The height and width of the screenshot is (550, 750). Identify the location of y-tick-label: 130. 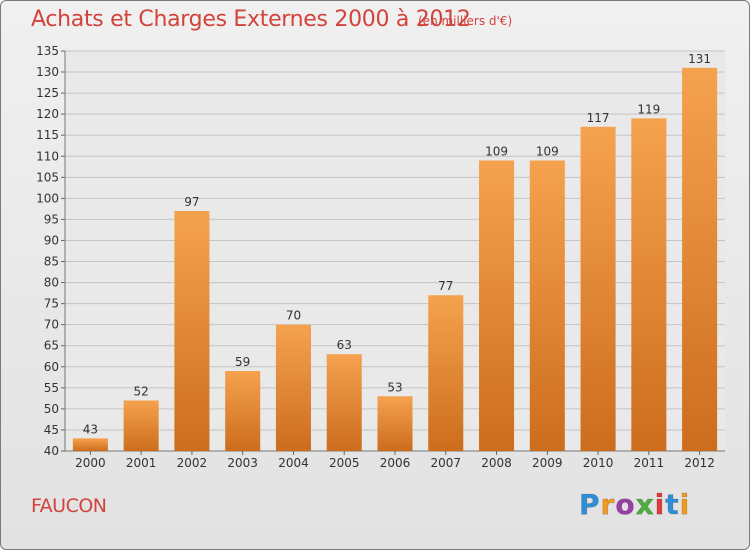
(47, 72).